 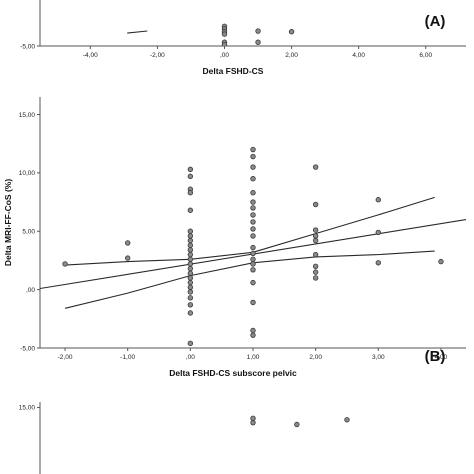 What do you see at coordinates (435, 21) in the screenshot?
I see `panel-label: (A)` at bounding box center [435, 21].